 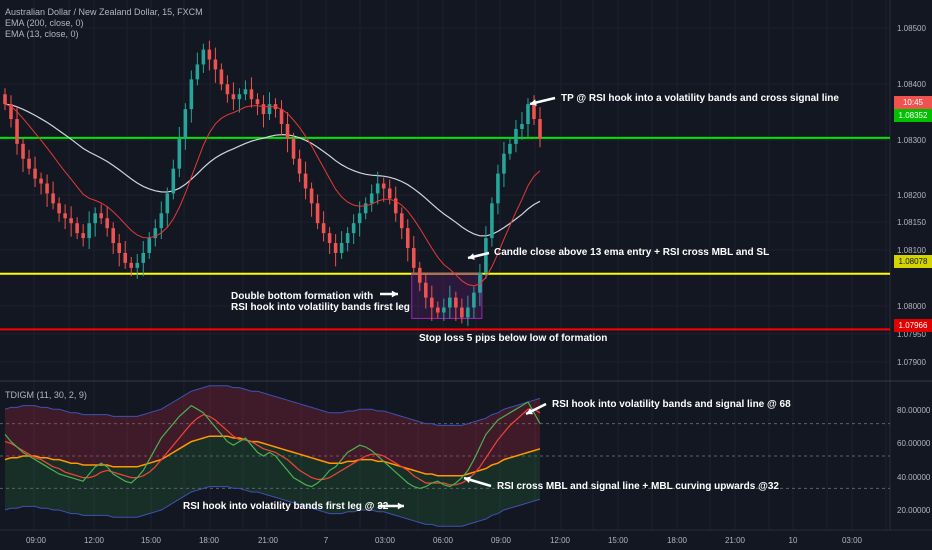 I want to click on time-tick: 10, so click(x=793, y=540).